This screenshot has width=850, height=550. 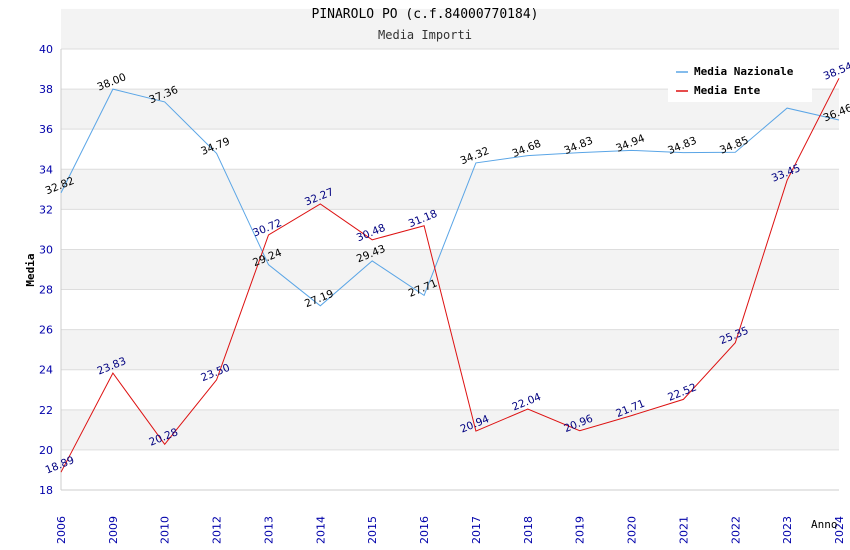 What do you see at coordinates (46, 490) in the screenshot?
I see `y-tick-label: 18` at bounding box center [46, 490].